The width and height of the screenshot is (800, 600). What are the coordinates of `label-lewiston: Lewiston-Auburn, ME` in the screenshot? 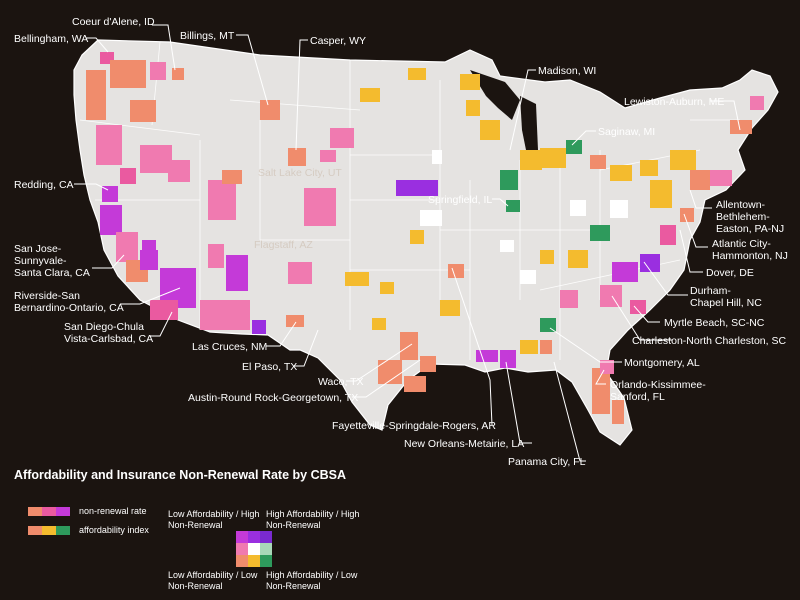 It's located at (674, 102).